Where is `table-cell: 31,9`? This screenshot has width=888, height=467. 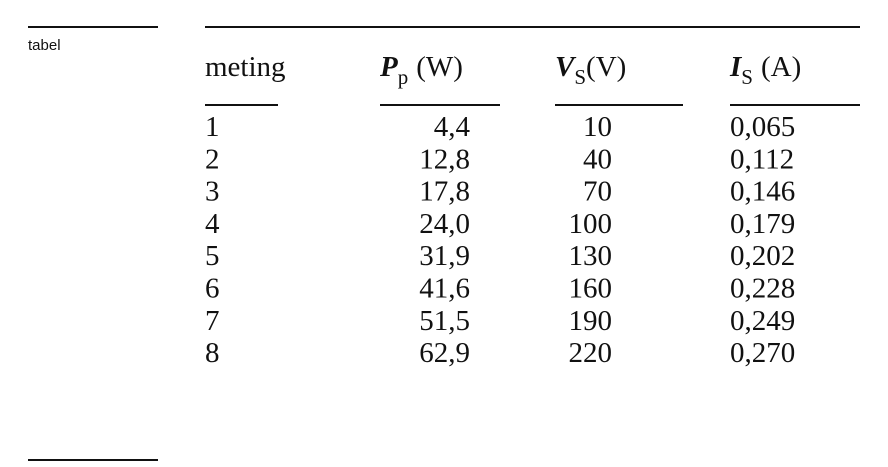 table-cell: 31,9 is located at coordinates (444, 256).